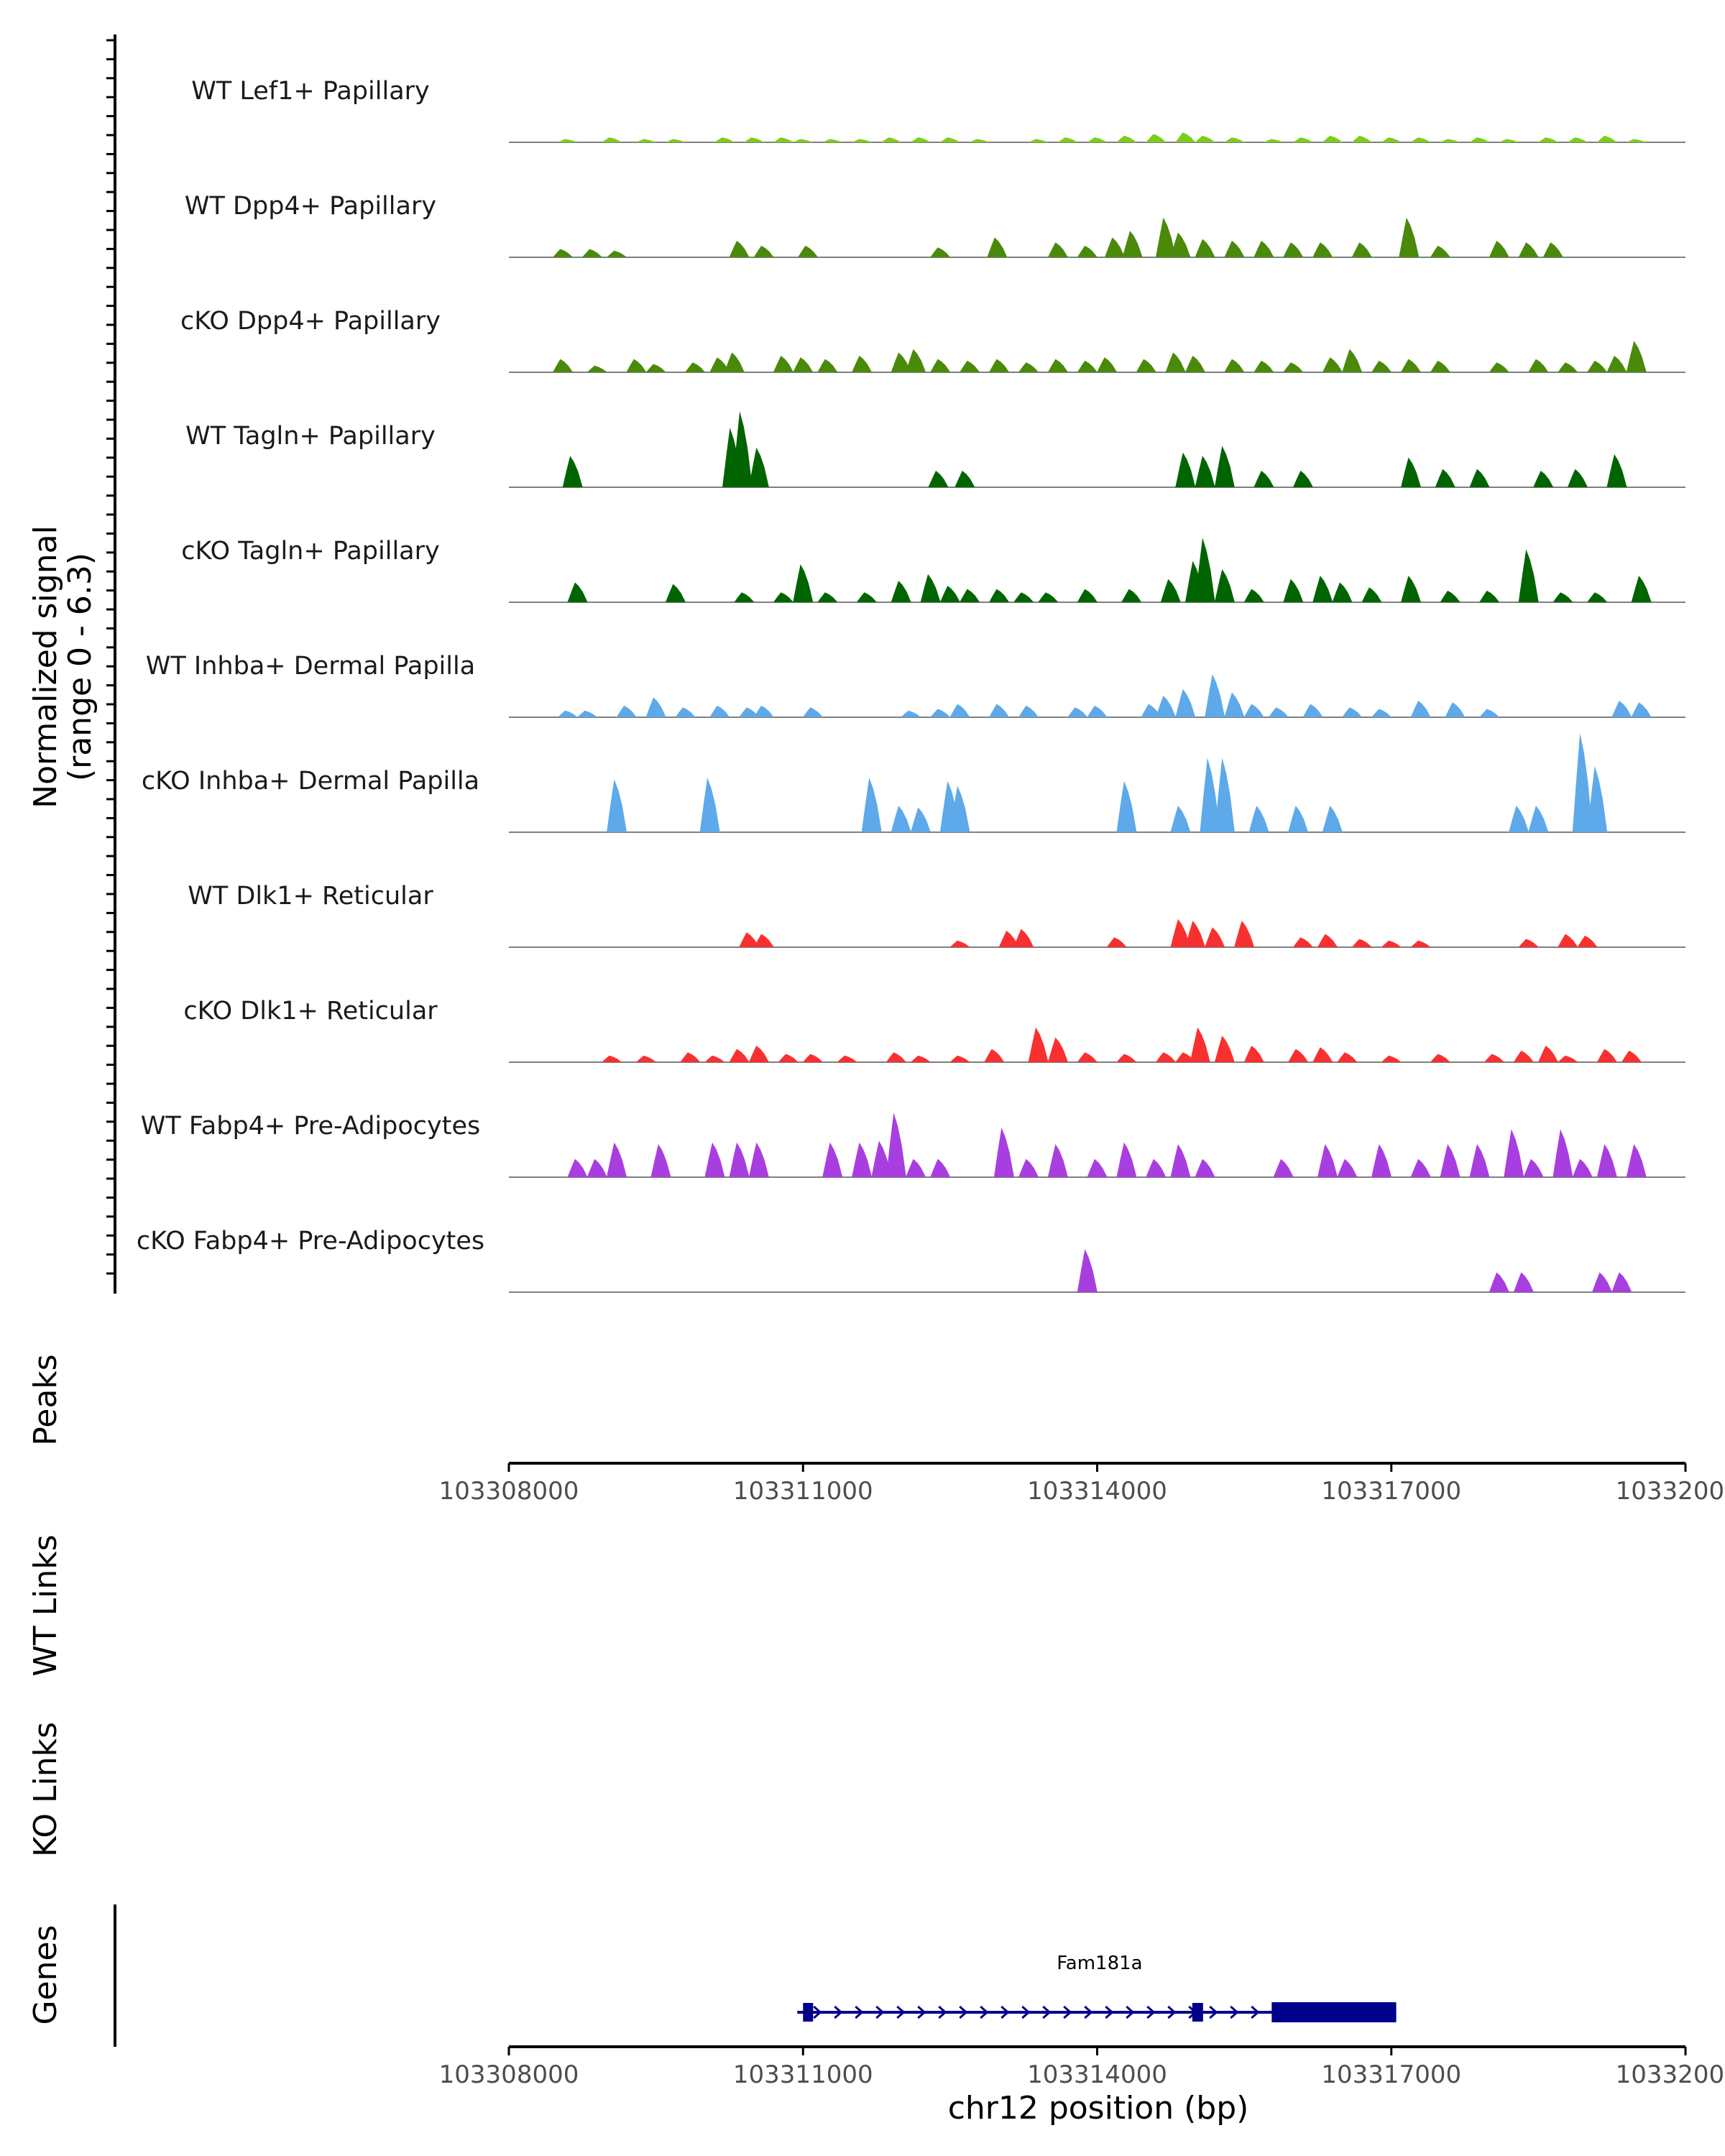  What do you see at coordinates (310, 1241) in the screenshot?
I see `track-label-11: cKO Fabp4+ Pre-Adipocytes` at bounding box center [310, 1241].